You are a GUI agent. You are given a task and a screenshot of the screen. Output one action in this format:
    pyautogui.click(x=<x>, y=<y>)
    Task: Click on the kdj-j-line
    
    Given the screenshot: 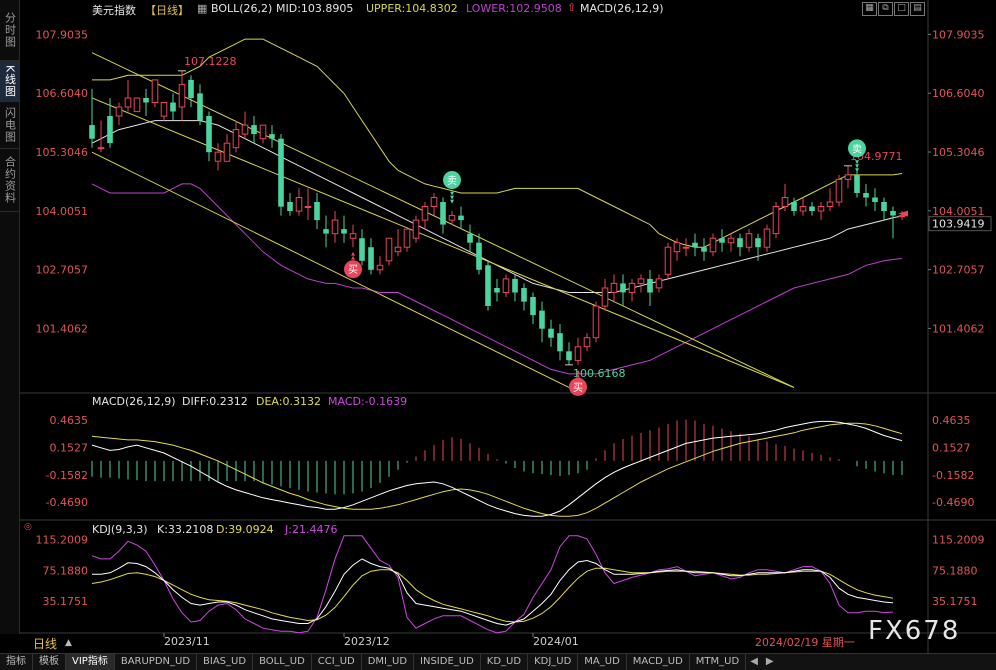 What is the action you would take?
    pyautogui.click(x=492, y=584)
    